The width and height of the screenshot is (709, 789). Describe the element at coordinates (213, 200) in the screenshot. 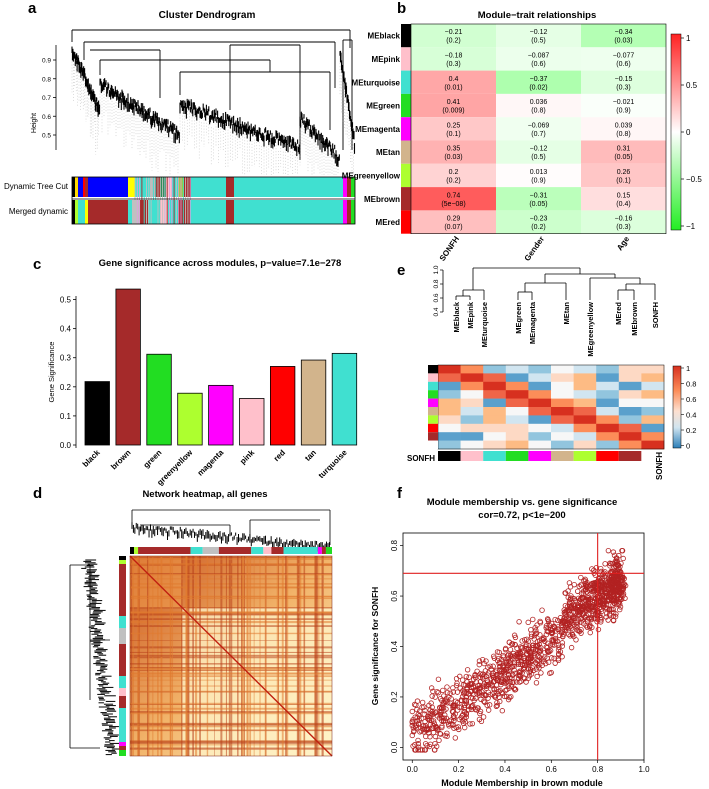

I see `dendrogram-color-strips` at that location.